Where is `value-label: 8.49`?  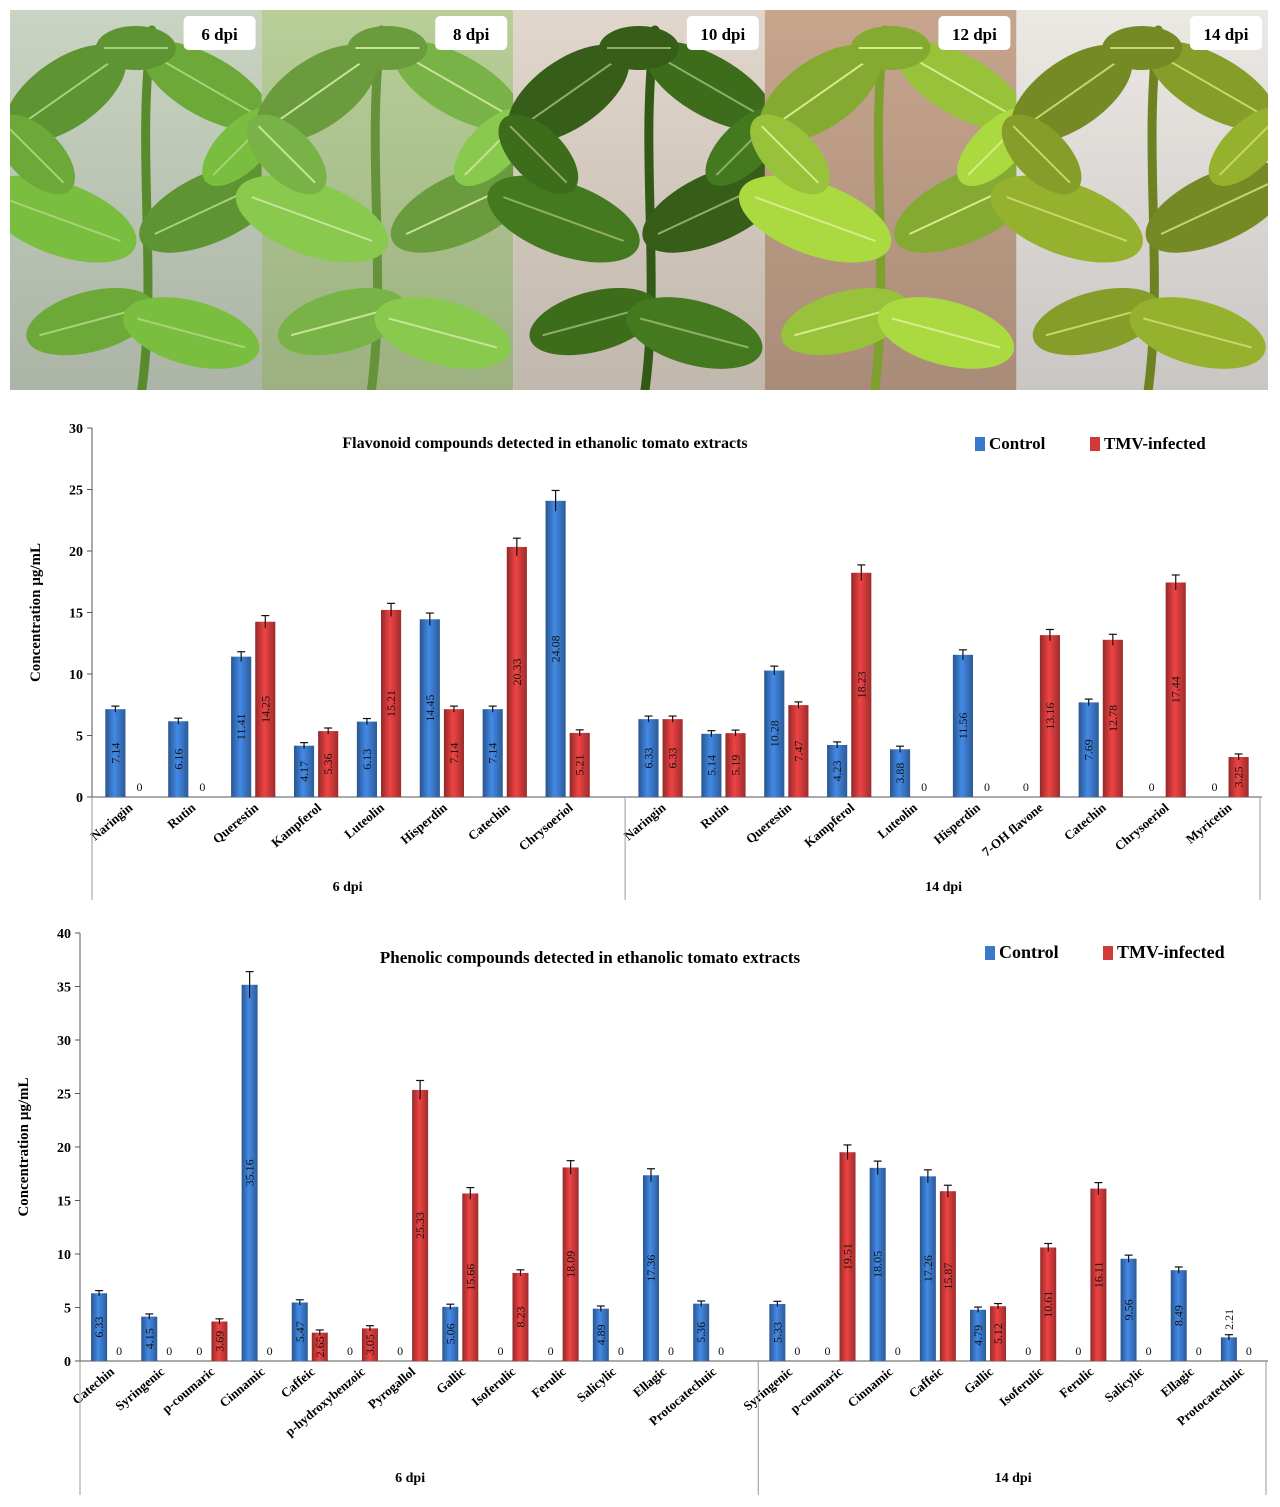
value-label: 8.49 is located at coordinates (1179, 1315).